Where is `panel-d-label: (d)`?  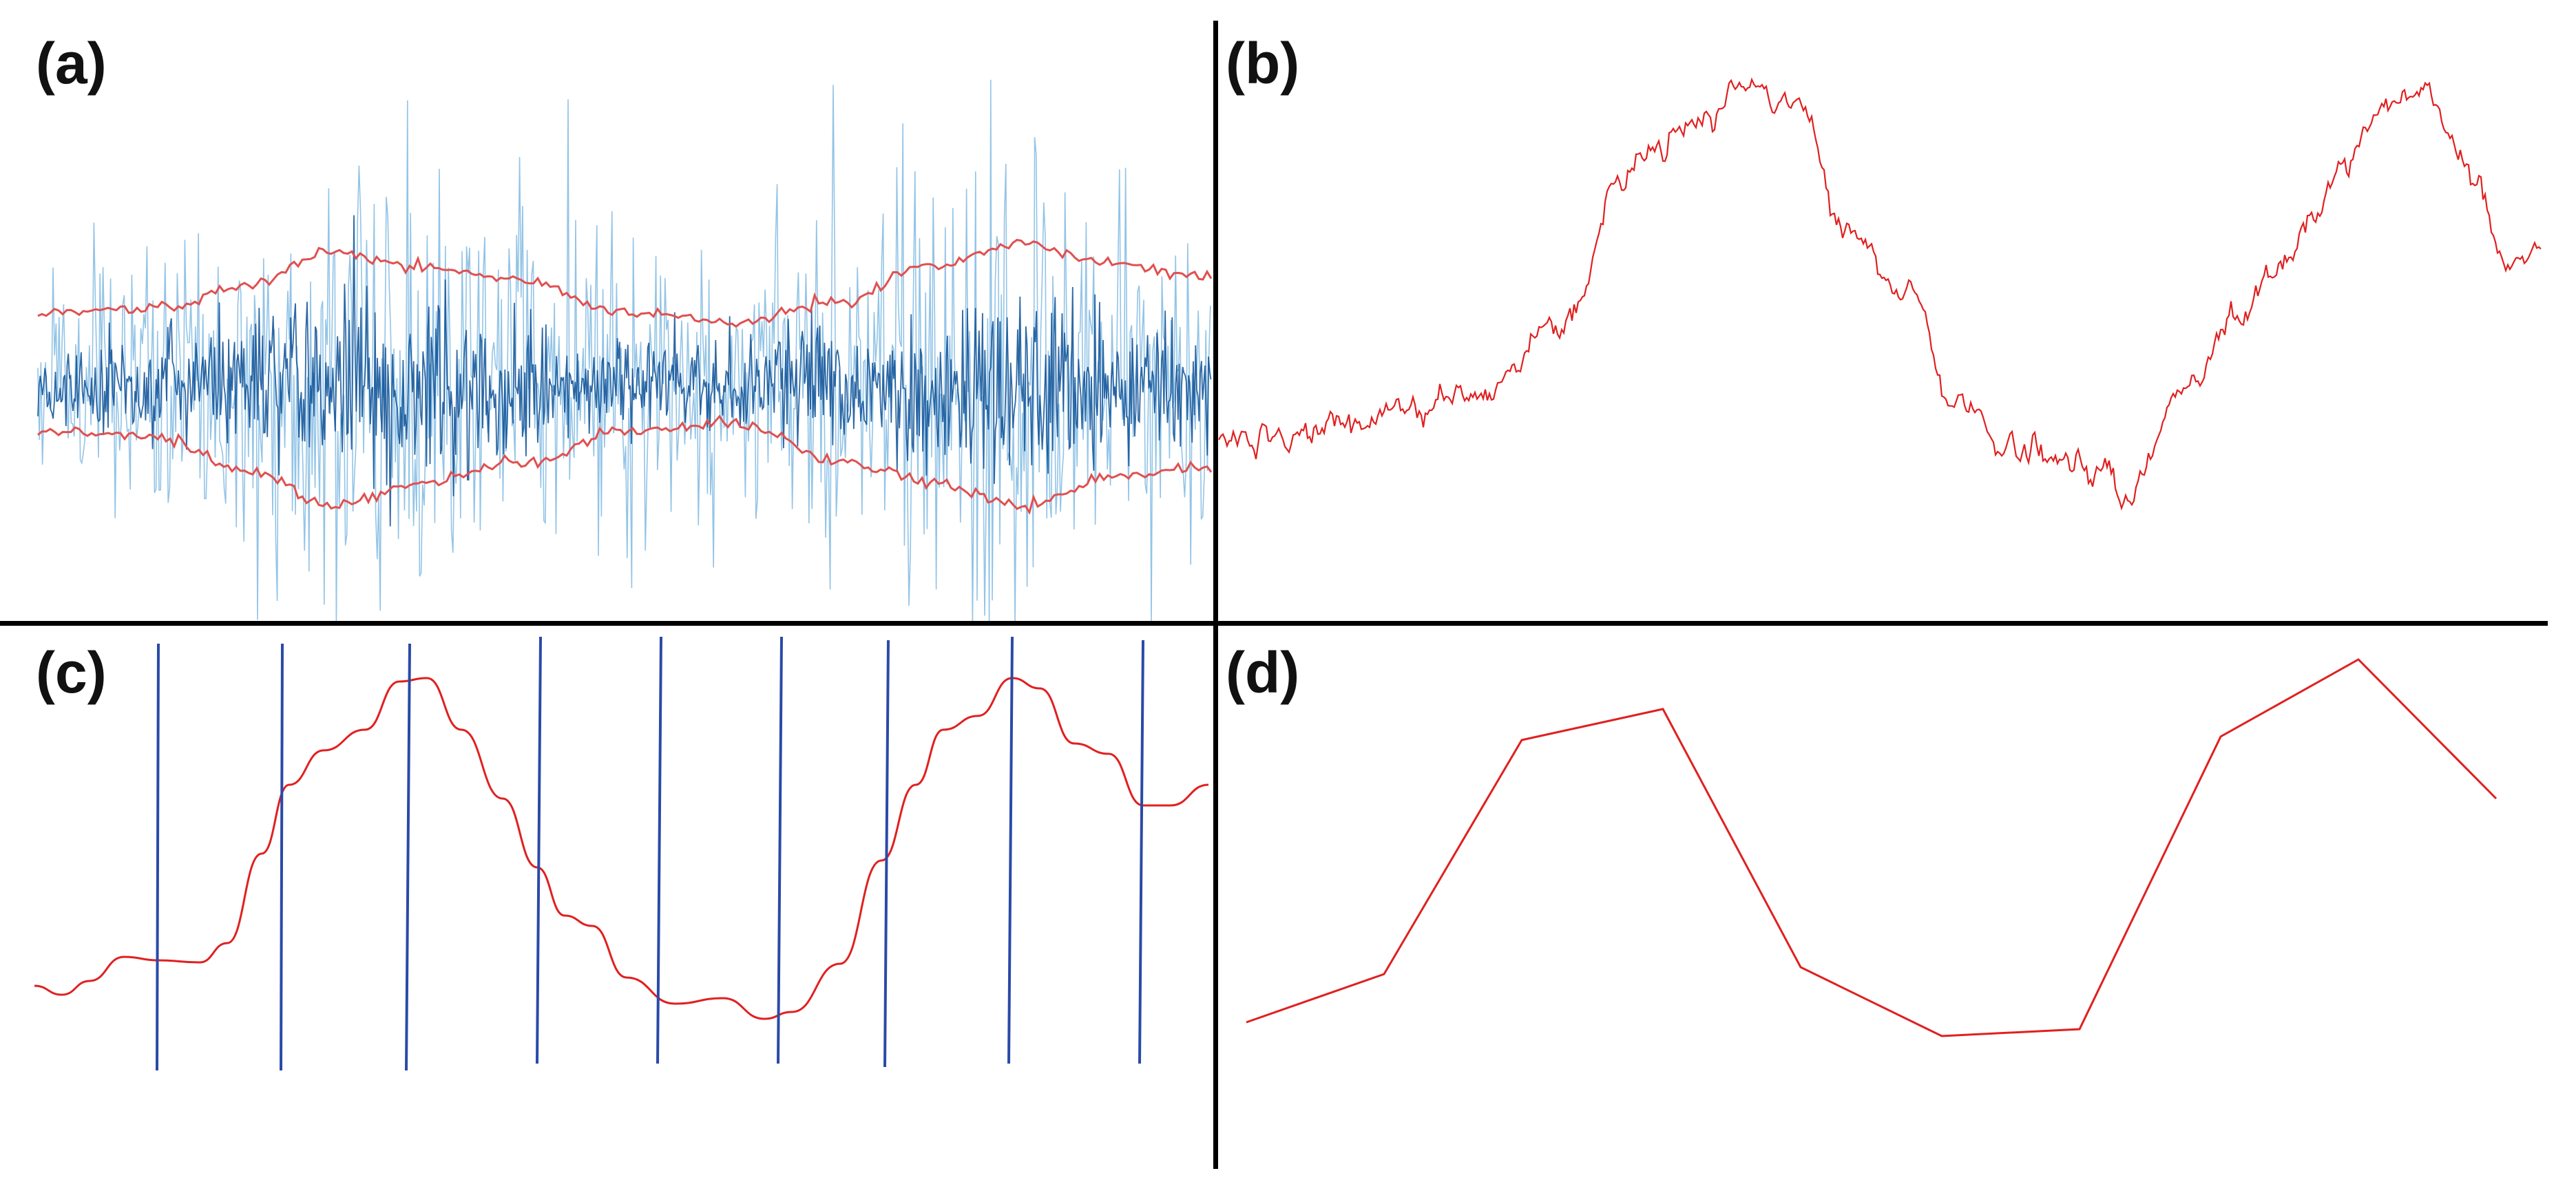
panel-d-label: (d) is located at coordinates (1263, 672).